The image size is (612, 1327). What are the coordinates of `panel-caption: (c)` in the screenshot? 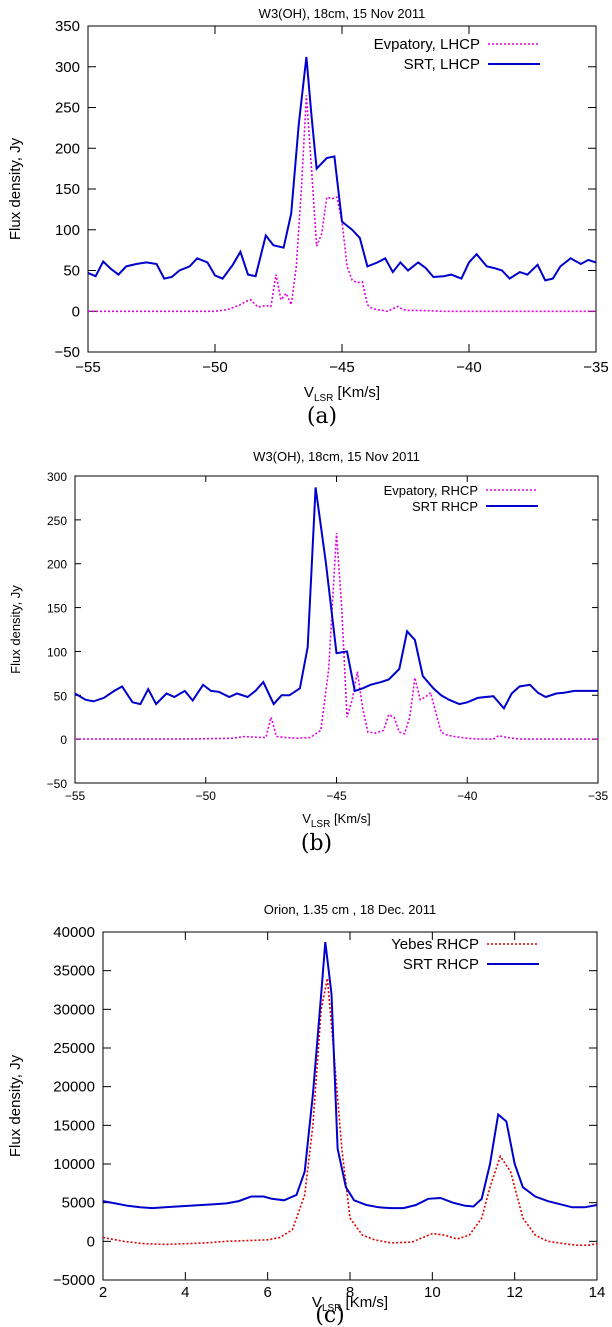 It's located at (330, 1315).